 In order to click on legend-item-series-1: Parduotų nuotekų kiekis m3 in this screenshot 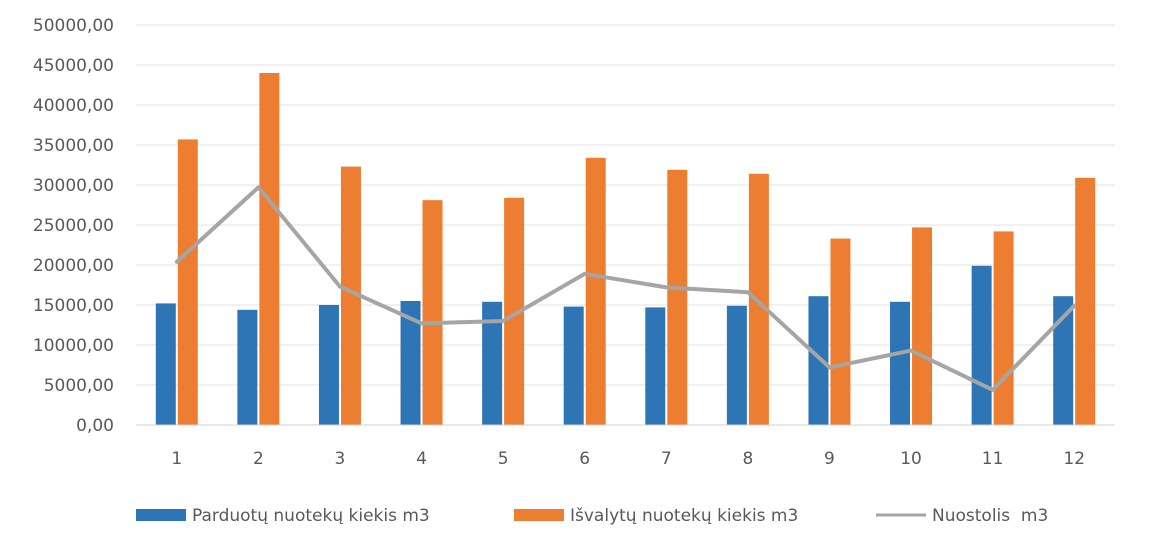, I will do `click(283, 516)`.